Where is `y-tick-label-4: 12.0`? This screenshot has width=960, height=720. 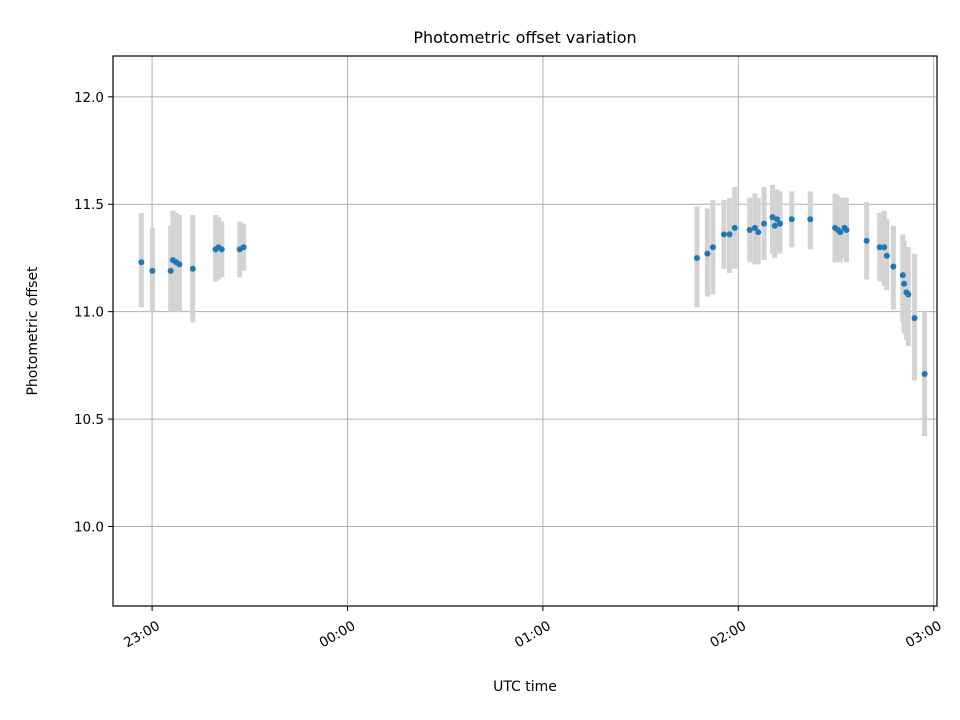
y-tick-label-4: 12.0 is located at coordinates (89, 98).